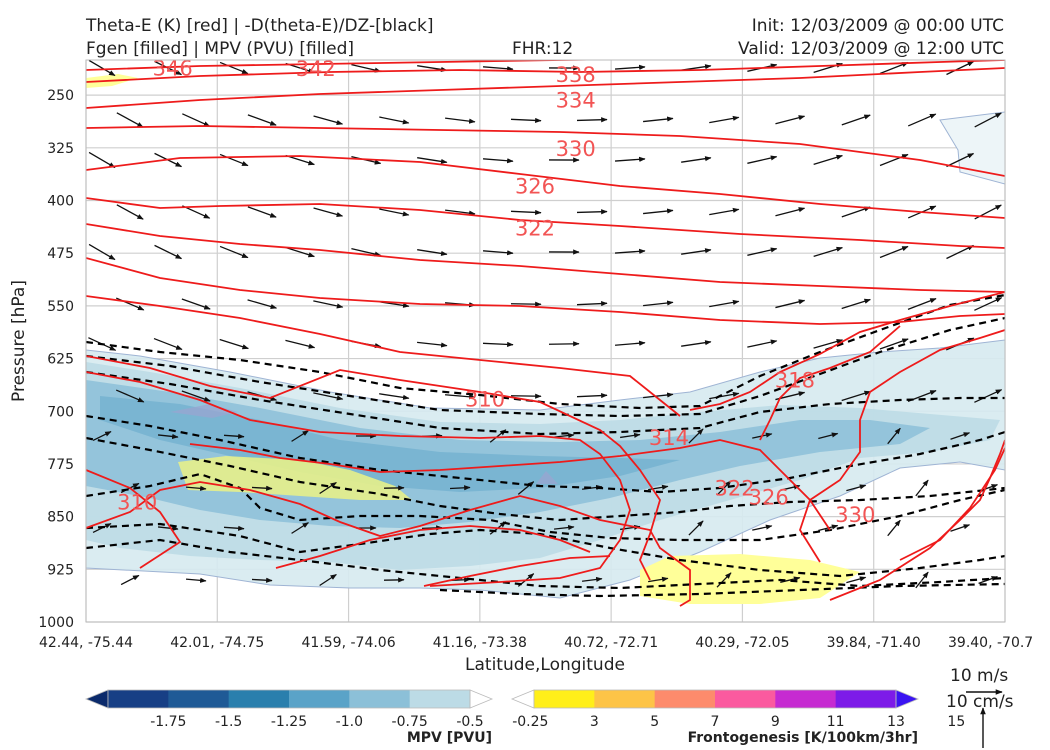 Image resolution: width=1050 pixels, height=750 pixels. Describe the element at coordinates (836, 722) in the screenshot. I see `fgen-colorbar-tick: 11` at that location.